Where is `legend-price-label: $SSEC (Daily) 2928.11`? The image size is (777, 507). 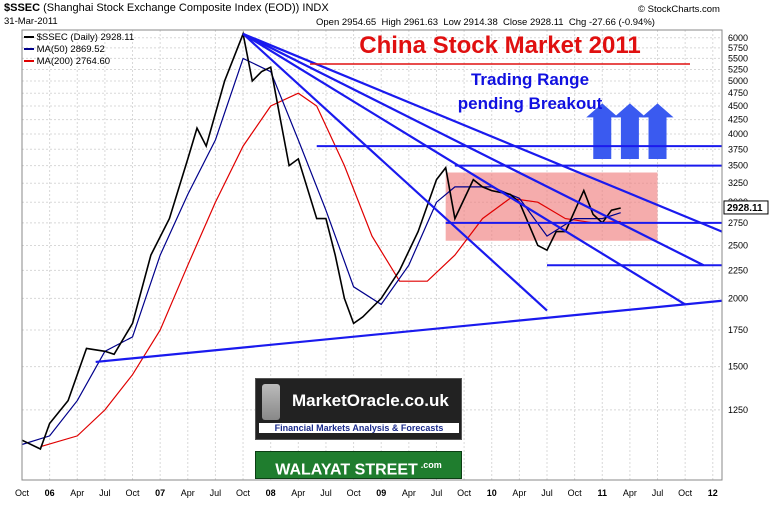 legend-price-label: $SSEC (Daily) 2928.11 is located at coordinates (85, 37).